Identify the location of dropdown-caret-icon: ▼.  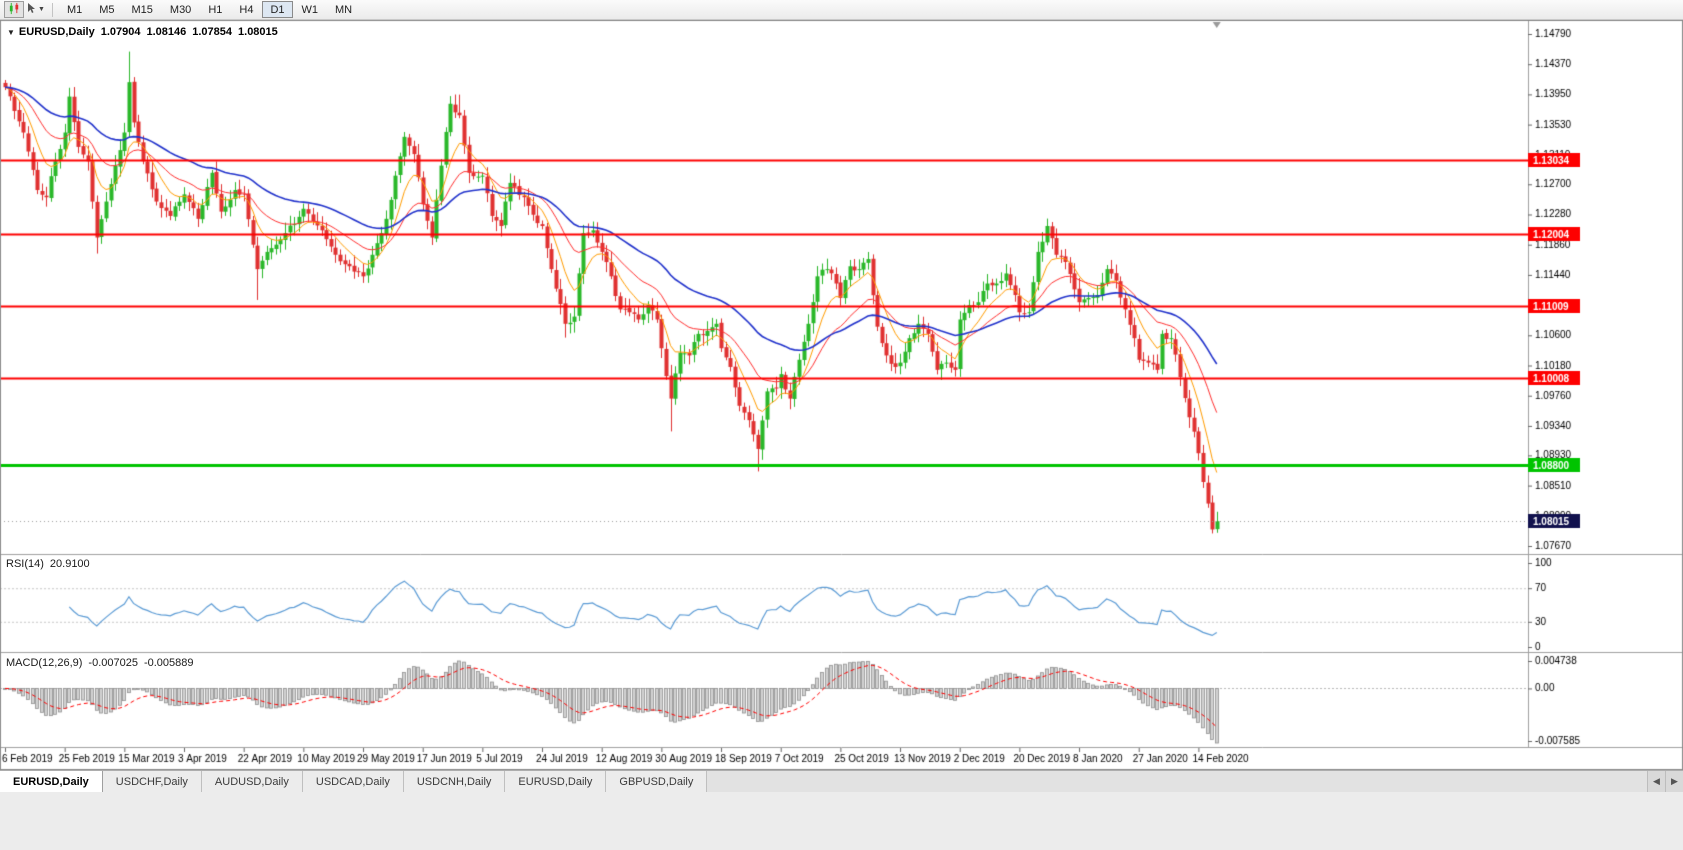
(41, 9).